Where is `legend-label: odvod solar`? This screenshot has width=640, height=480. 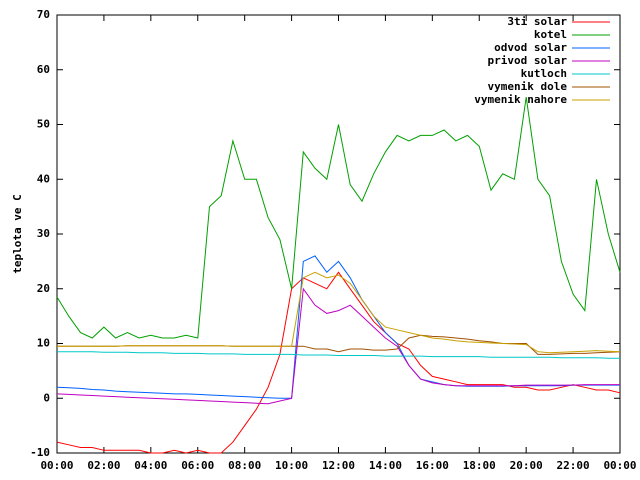 legend-label: odvod solar is located at coordinates (530, 47).